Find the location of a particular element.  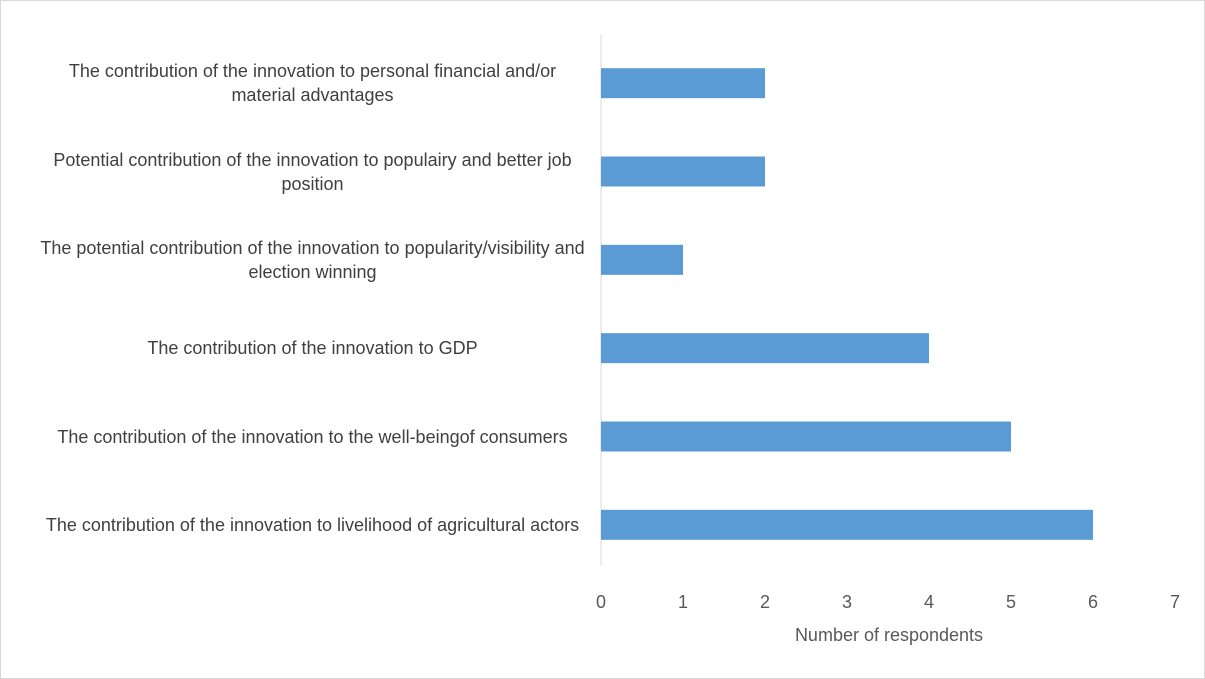

x-tick-label: 6 is located at coordinates (1093, 602).